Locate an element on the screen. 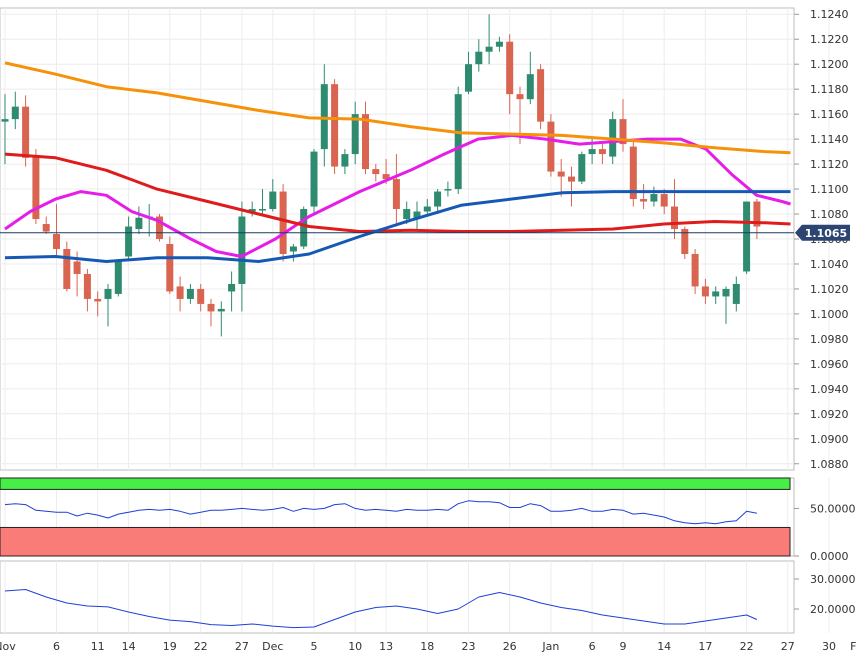 The width and height of the screenshot is (856, 666). x-tick-label: 17 is located at coordinates (705, 646).